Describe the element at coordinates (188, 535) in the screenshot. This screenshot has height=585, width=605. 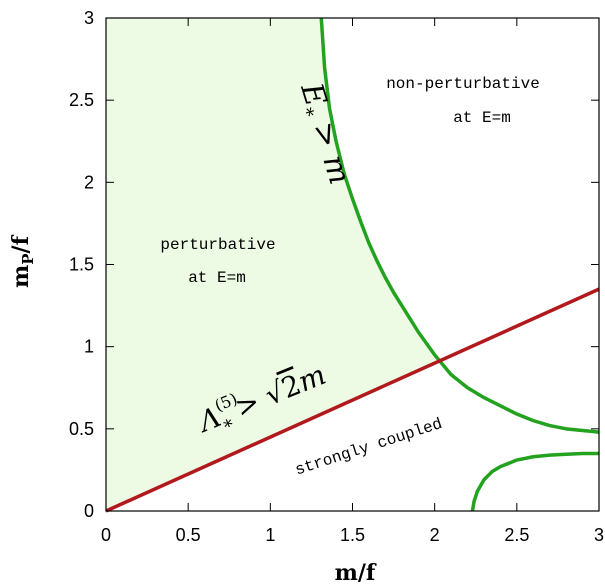
I see `x-tick-label: 0.5` at that location.